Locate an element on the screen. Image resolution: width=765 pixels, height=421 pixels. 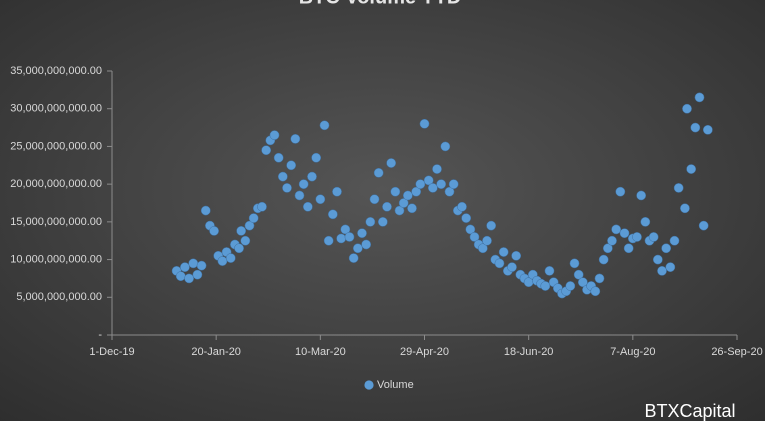
y-tick-label: 15,000,000,000.00 is located at coordinates (56, 222).